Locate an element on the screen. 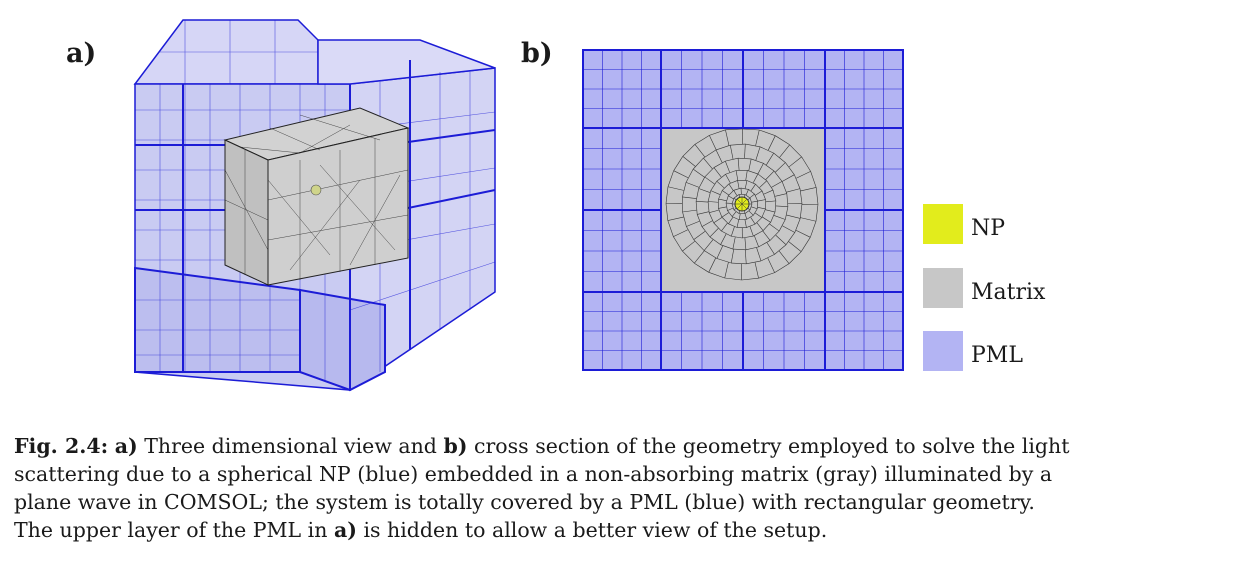 This screenshot has height=579, width=1257. legend-label-np: NP is located at coordinates (988, 228).